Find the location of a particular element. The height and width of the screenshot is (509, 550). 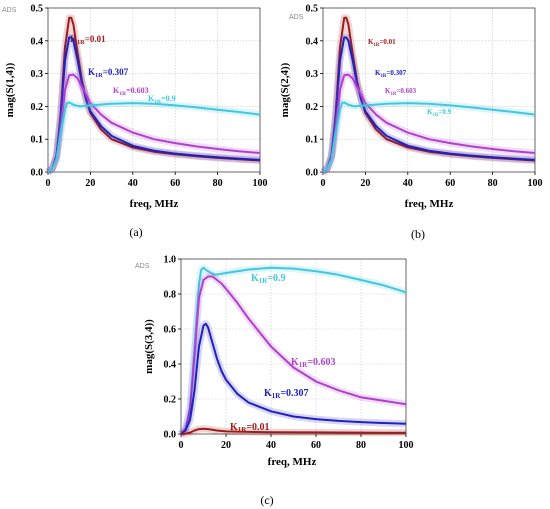

figure-caption: (c) is located at coordinates (266, 500).